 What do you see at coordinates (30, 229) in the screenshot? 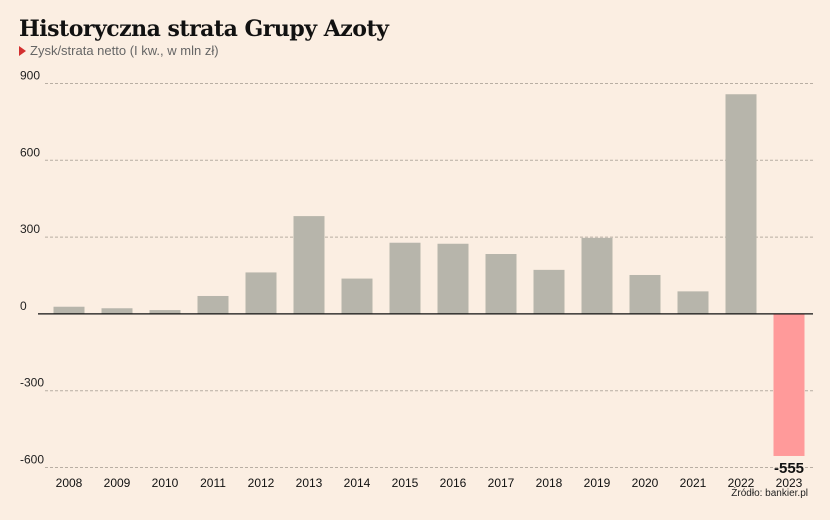
I see `y-tick-label: 300` at bounding box center [30, 229].